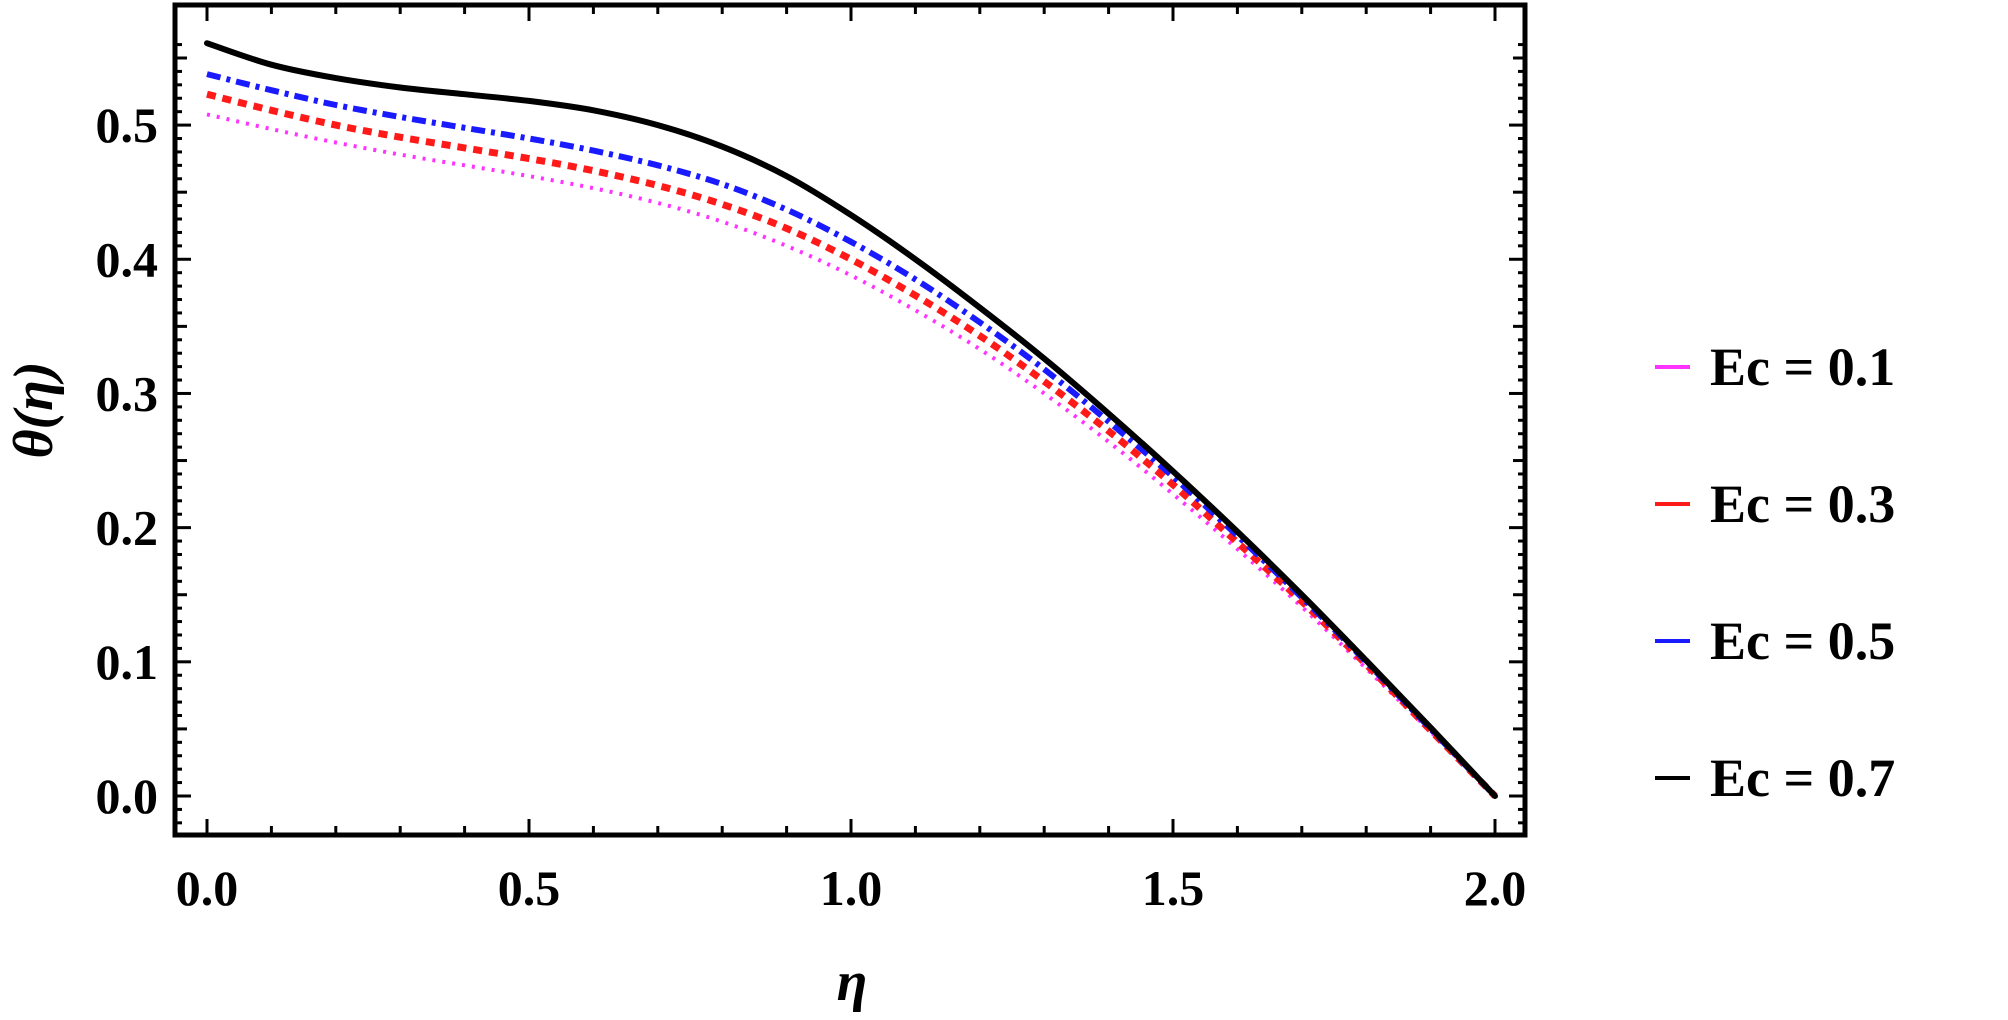  What do you see at coordinates (127, 796) in the screenshot?
I see `y-tick-label: 0.0` at bounding box center [127, 796].